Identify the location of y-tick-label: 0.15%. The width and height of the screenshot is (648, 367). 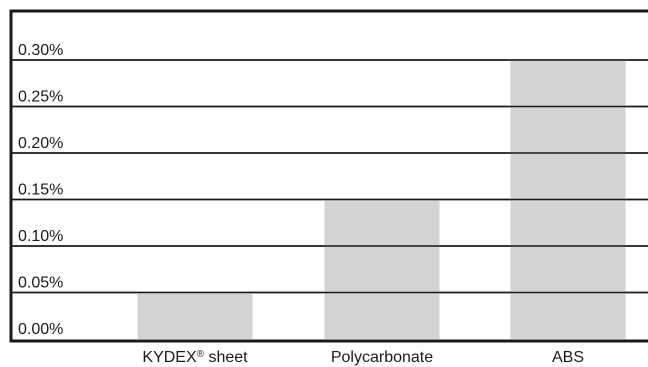
(40, 190).